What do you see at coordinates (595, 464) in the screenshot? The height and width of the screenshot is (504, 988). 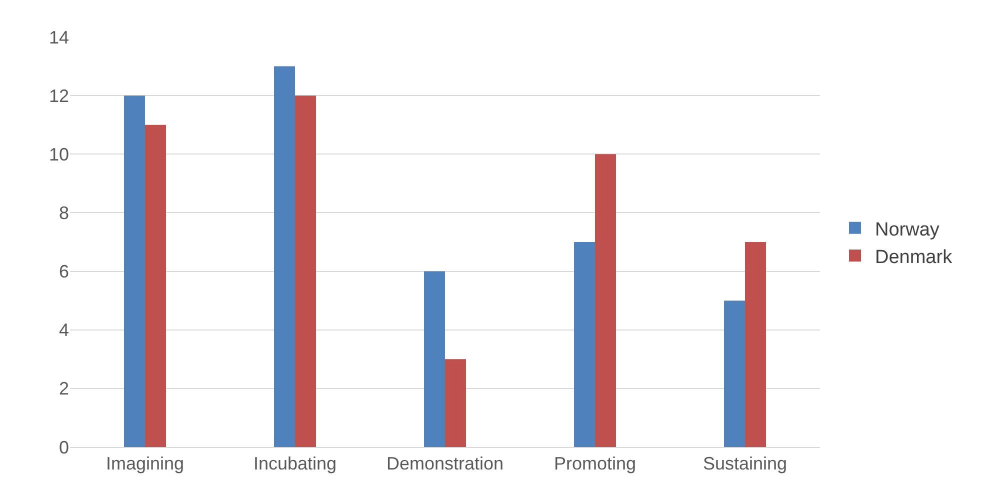 I see `x-tick-label: Promoting` at bounding box center [595, 464].